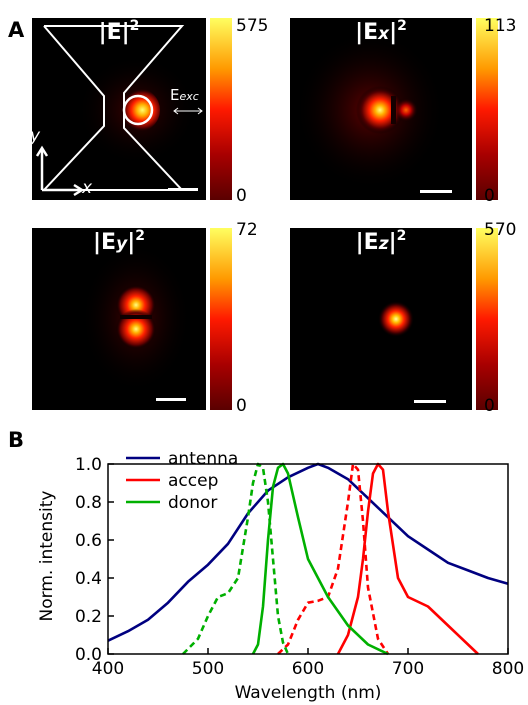 The image size is (528, 705). Describe the element at coordinates (370, 110) in the screenshot. I see `map-ex-image` at that location.